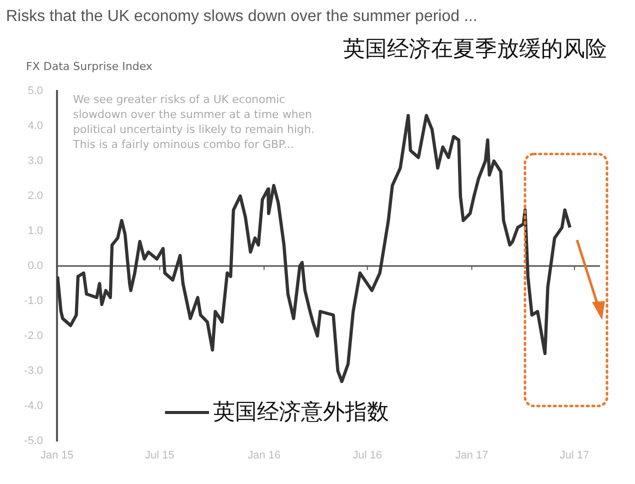 This screenshot has width=635, height=484. Describe the element at coordinates (89, 66) in the screenshot. I see `y-axis-title: FX Data Surprise Index` at that location.